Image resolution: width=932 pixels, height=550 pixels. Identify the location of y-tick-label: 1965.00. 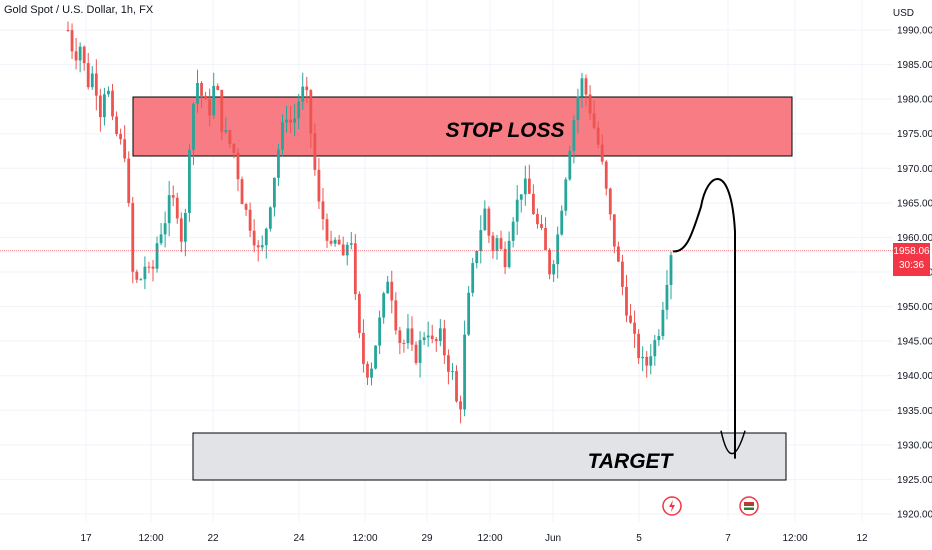
(914, 203).